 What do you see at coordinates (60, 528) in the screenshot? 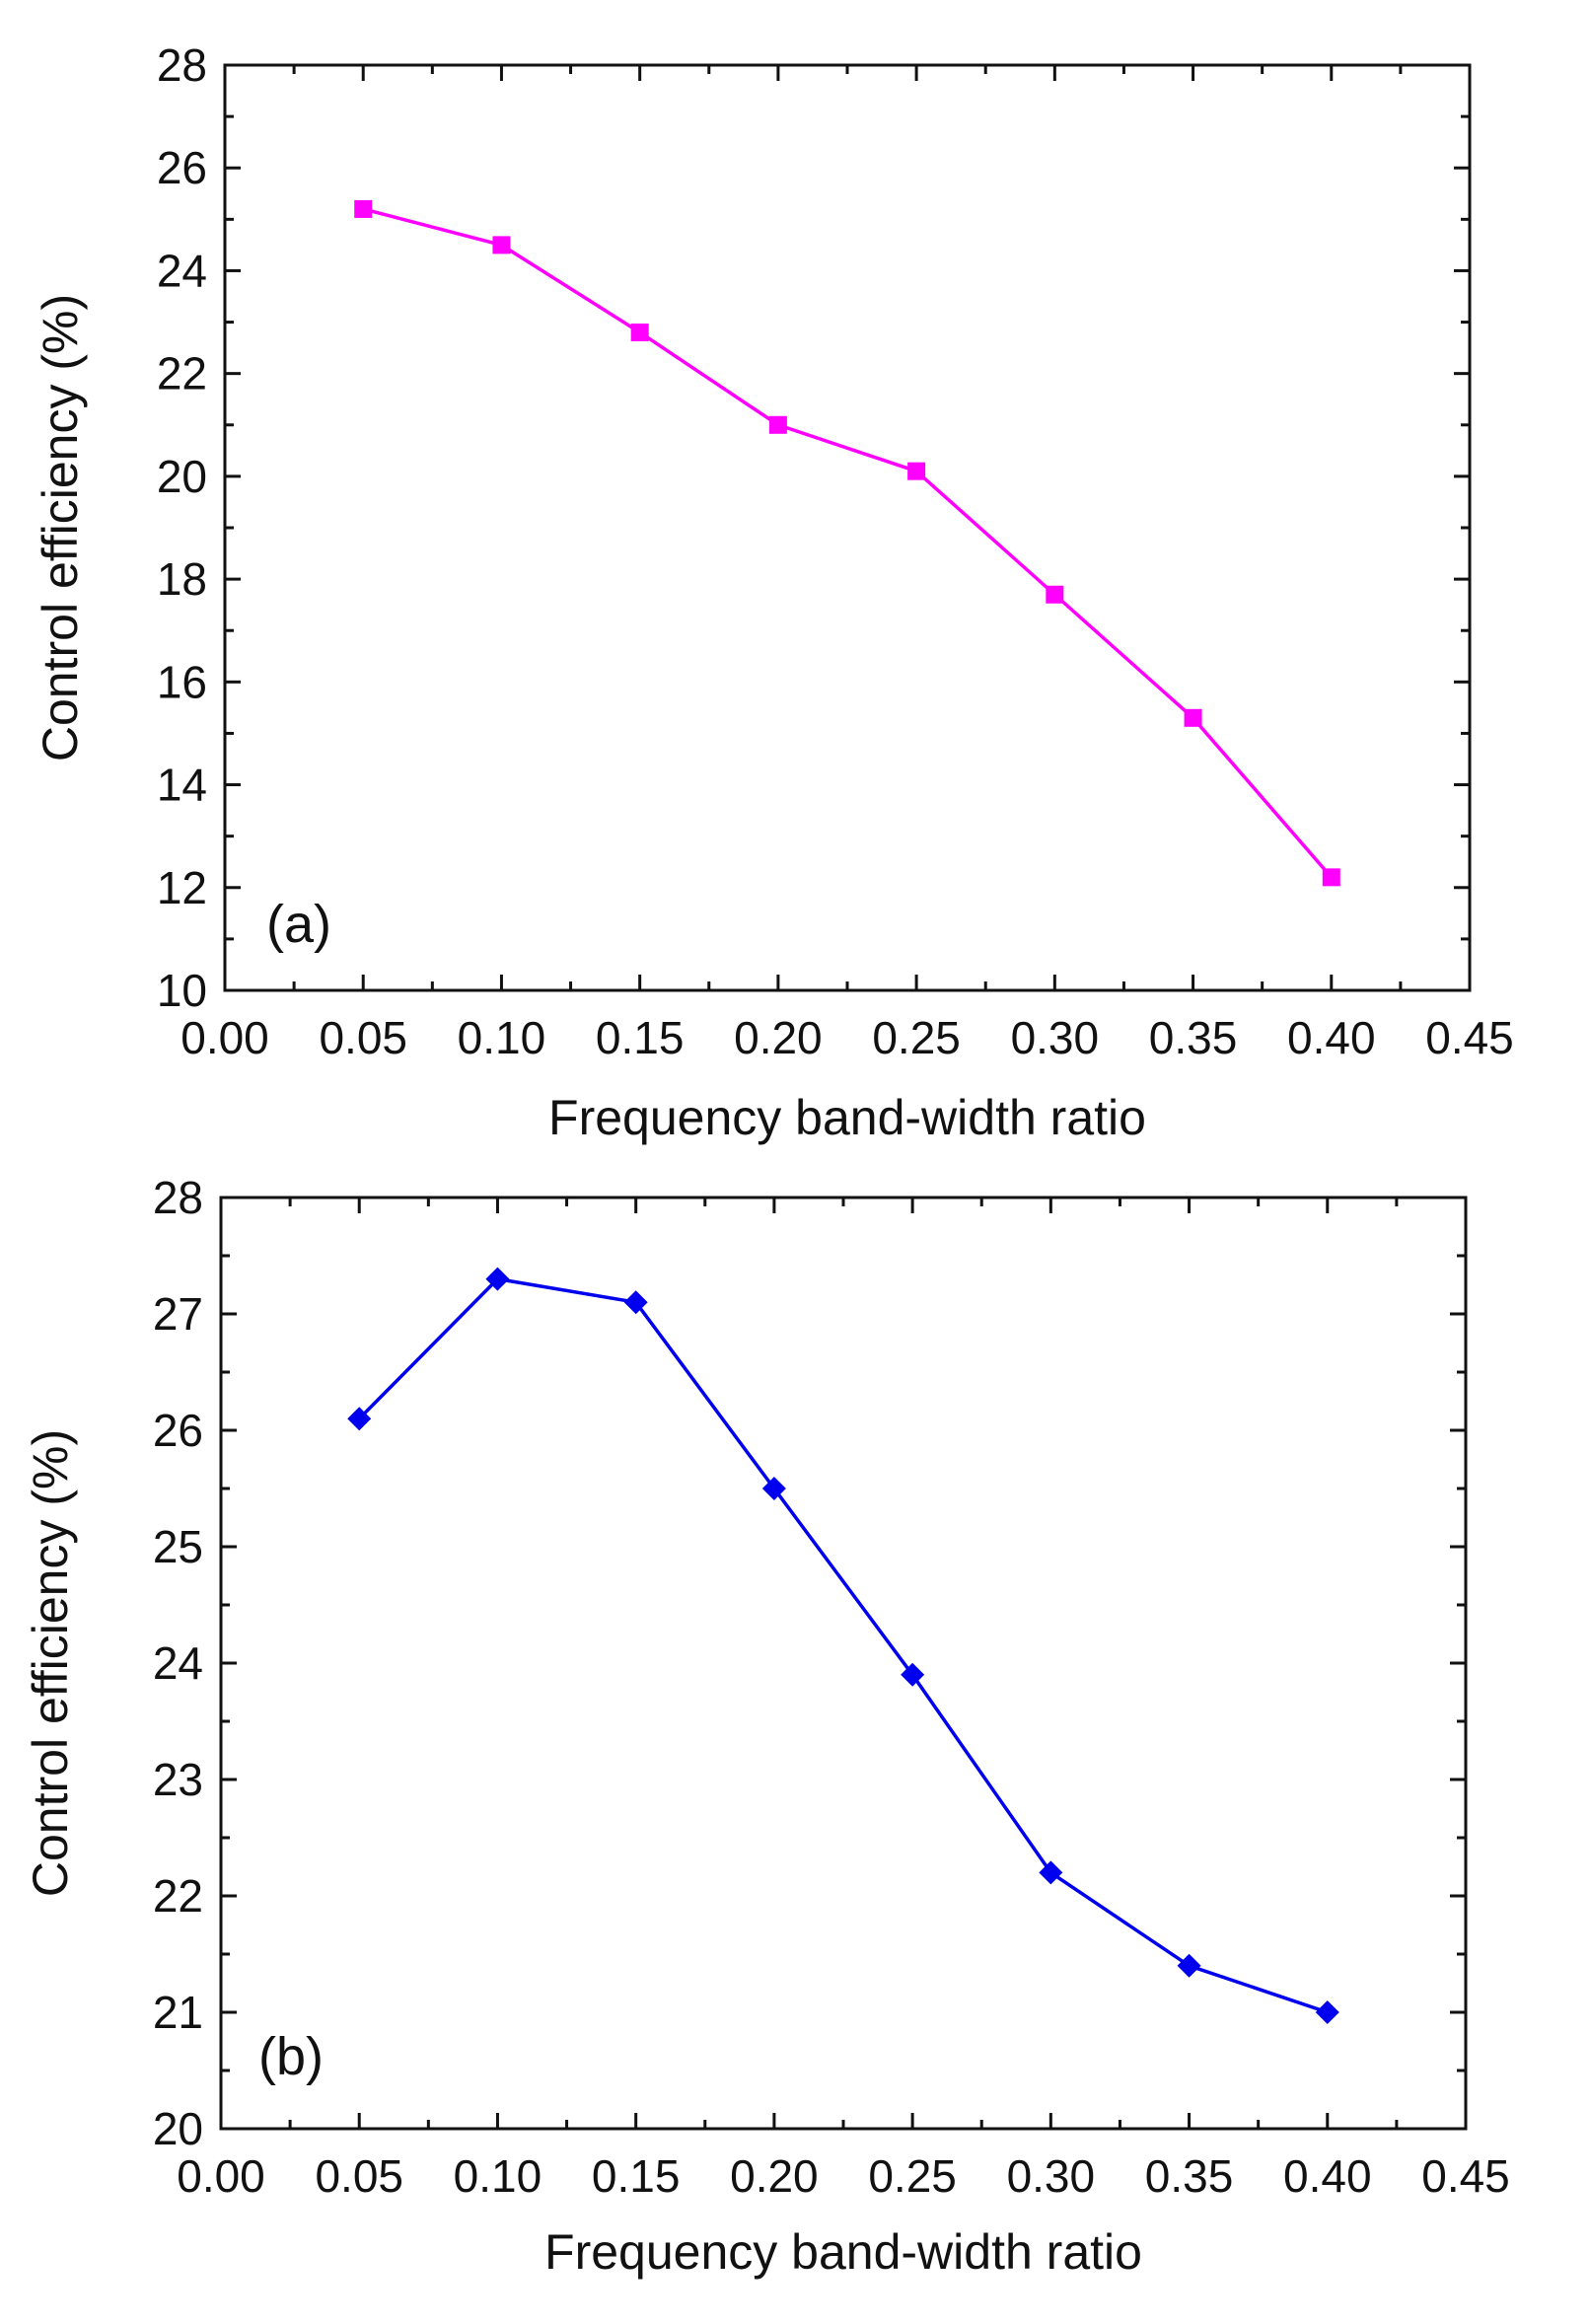
I see `chart-a-y-axis-title: Control efficiency (%)` at bounding box center [60, 528].